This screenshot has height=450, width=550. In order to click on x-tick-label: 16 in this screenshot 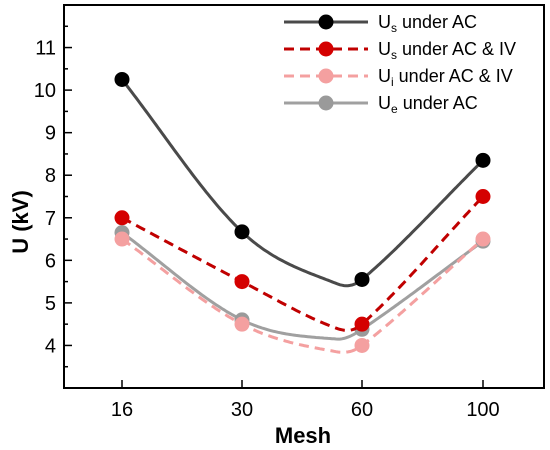, I will do `click(122, 410)`.